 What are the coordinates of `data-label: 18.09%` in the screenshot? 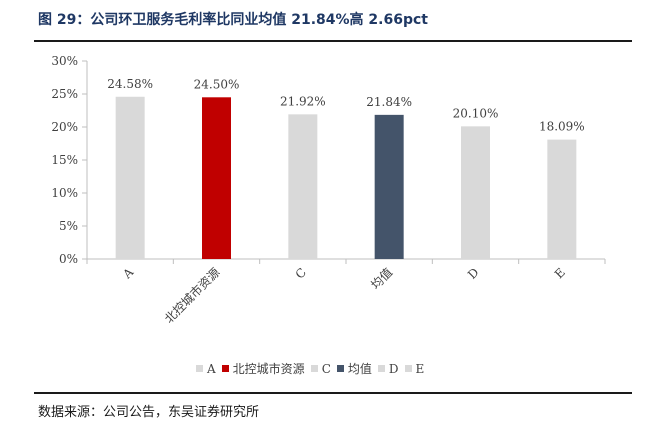 It's located at (562, 127).